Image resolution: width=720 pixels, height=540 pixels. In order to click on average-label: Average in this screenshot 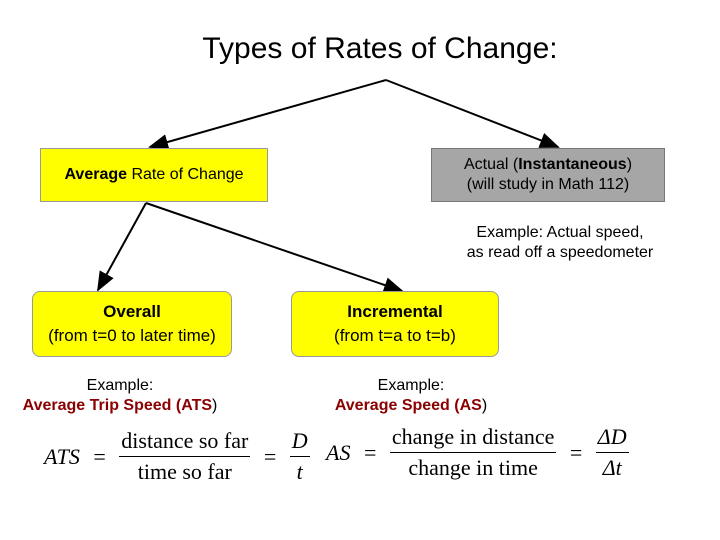, I will do `click(96, 174)`.